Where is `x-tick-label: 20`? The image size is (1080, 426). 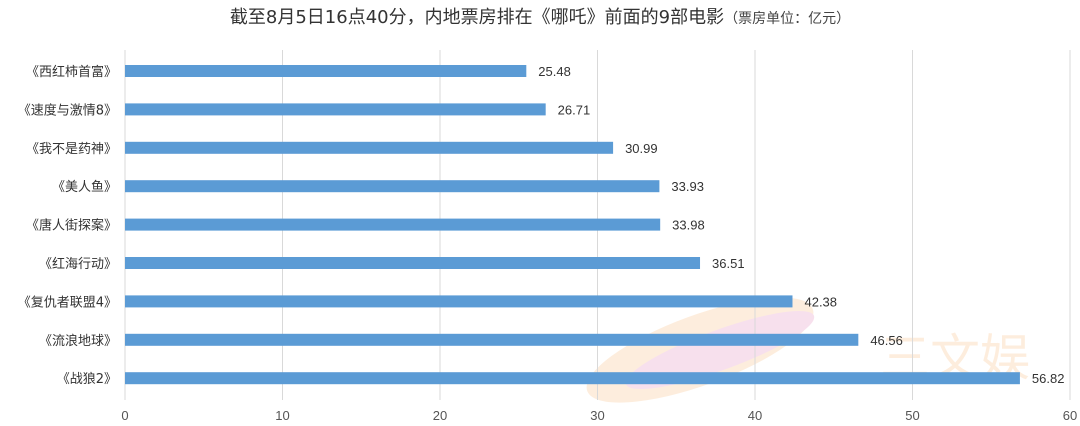
x-tick-label: 20 is located at coordinates (440, 415).